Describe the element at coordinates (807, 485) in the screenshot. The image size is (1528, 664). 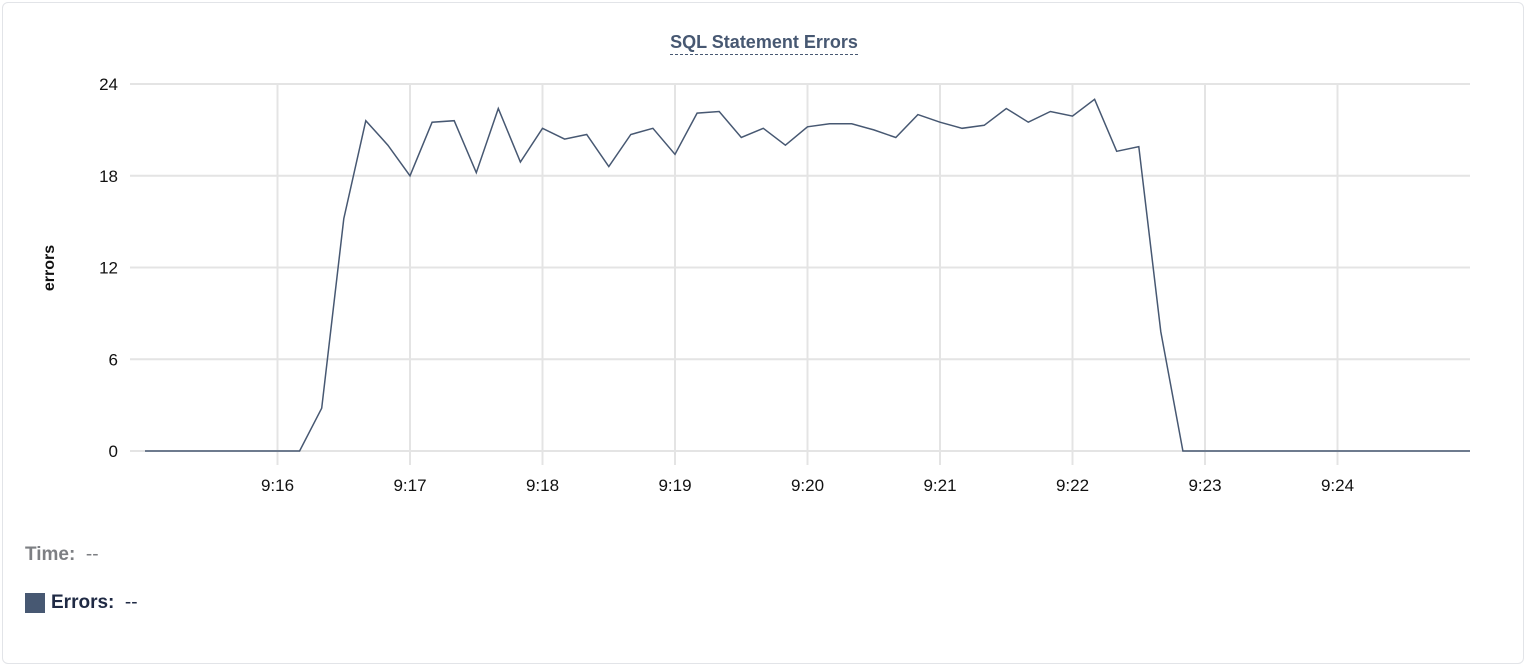
I see `x-tick-label: 9:20` at that location.